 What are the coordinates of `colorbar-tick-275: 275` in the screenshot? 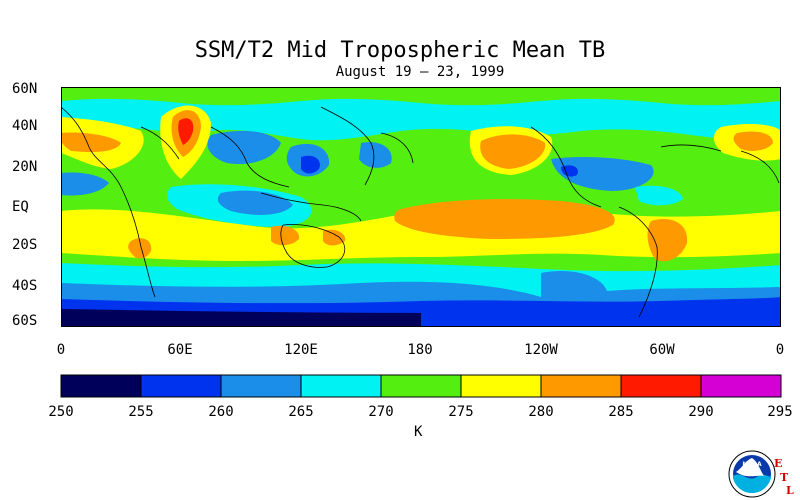 It's located at (461, 412).